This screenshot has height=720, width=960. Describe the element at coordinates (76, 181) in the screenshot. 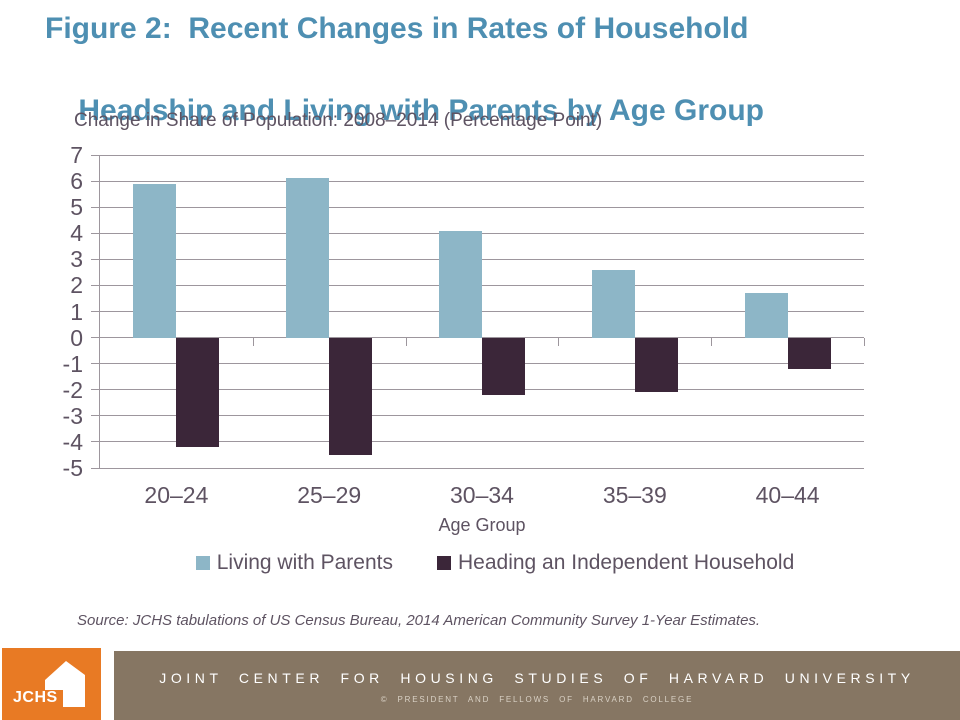

I see `y-axis-label-6: 6` at that location.